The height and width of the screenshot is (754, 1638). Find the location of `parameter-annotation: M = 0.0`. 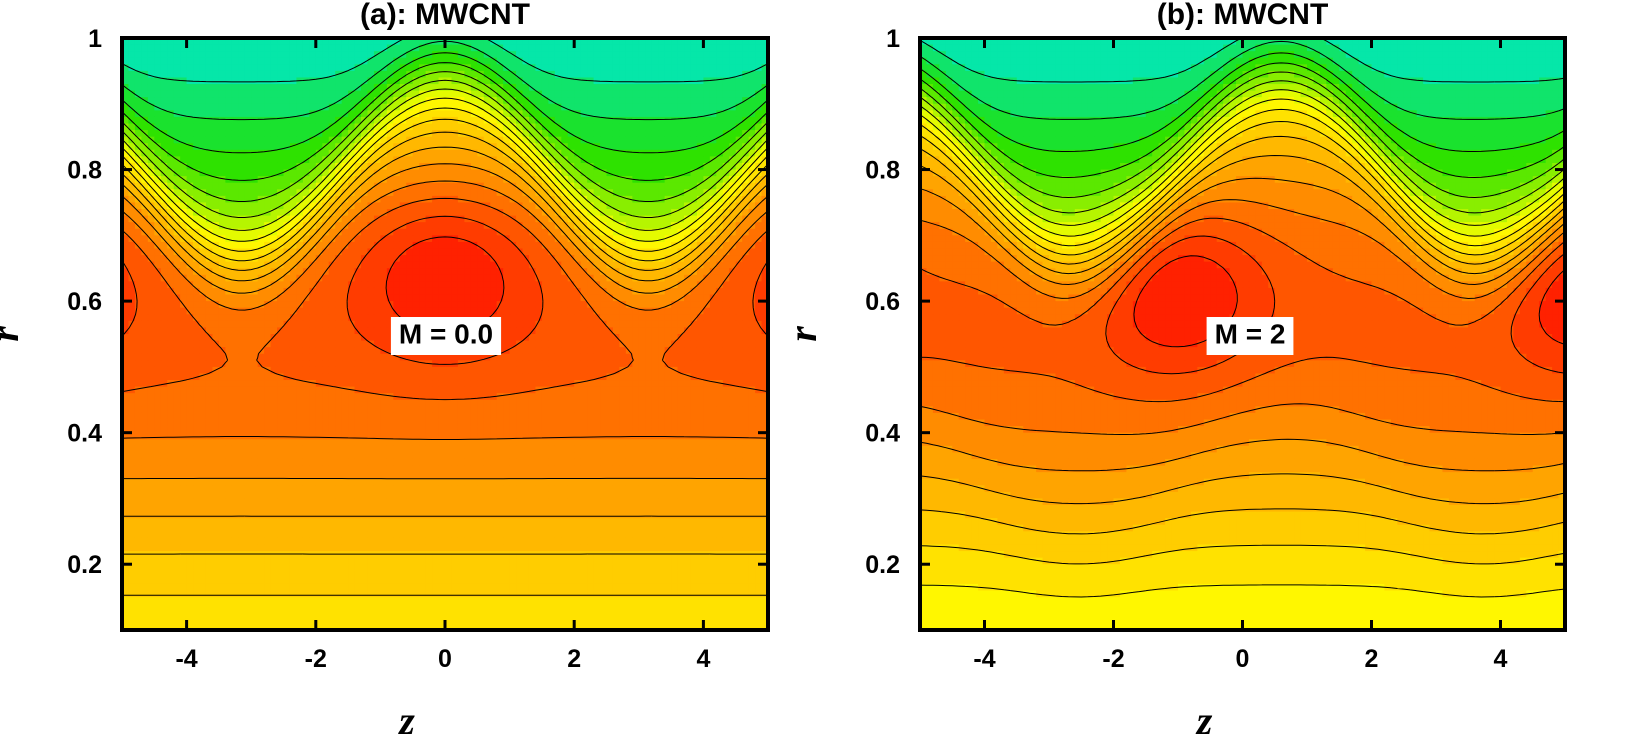

parameter-annotation: M = 0.0 is located at coordinates (446, 333).